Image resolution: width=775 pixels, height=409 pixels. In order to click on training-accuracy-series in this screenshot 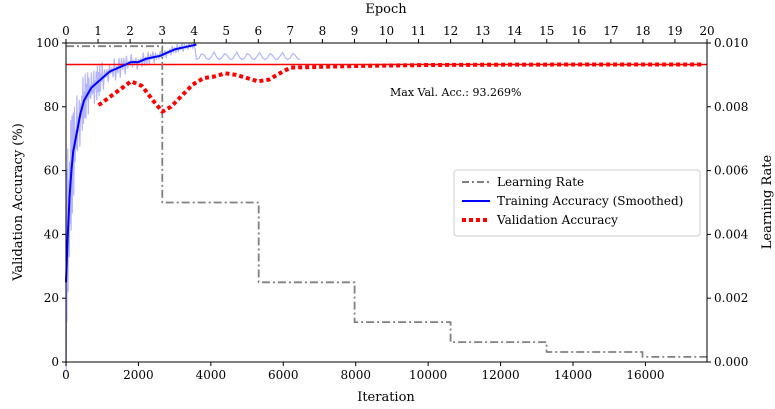, I will do `click(131, 163)`.